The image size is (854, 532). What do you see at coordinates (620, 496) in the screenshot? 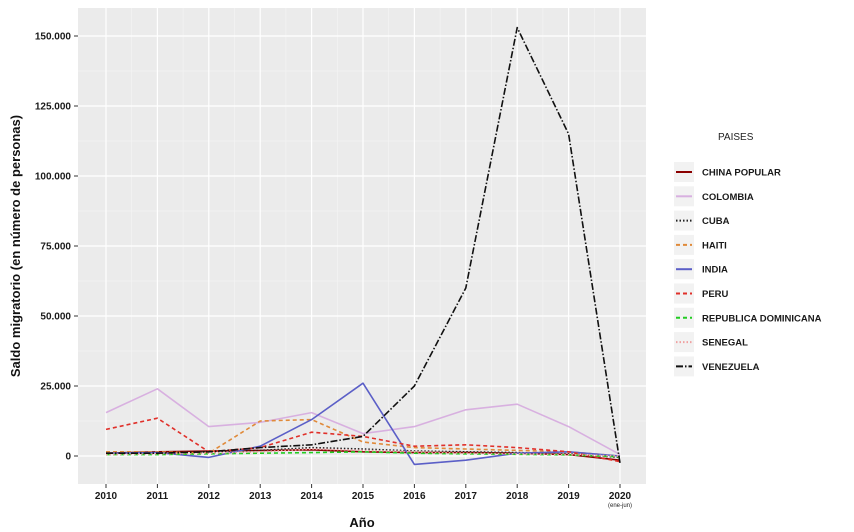
I see `x-tick-label: 2020` at bounding box center [620, 496].